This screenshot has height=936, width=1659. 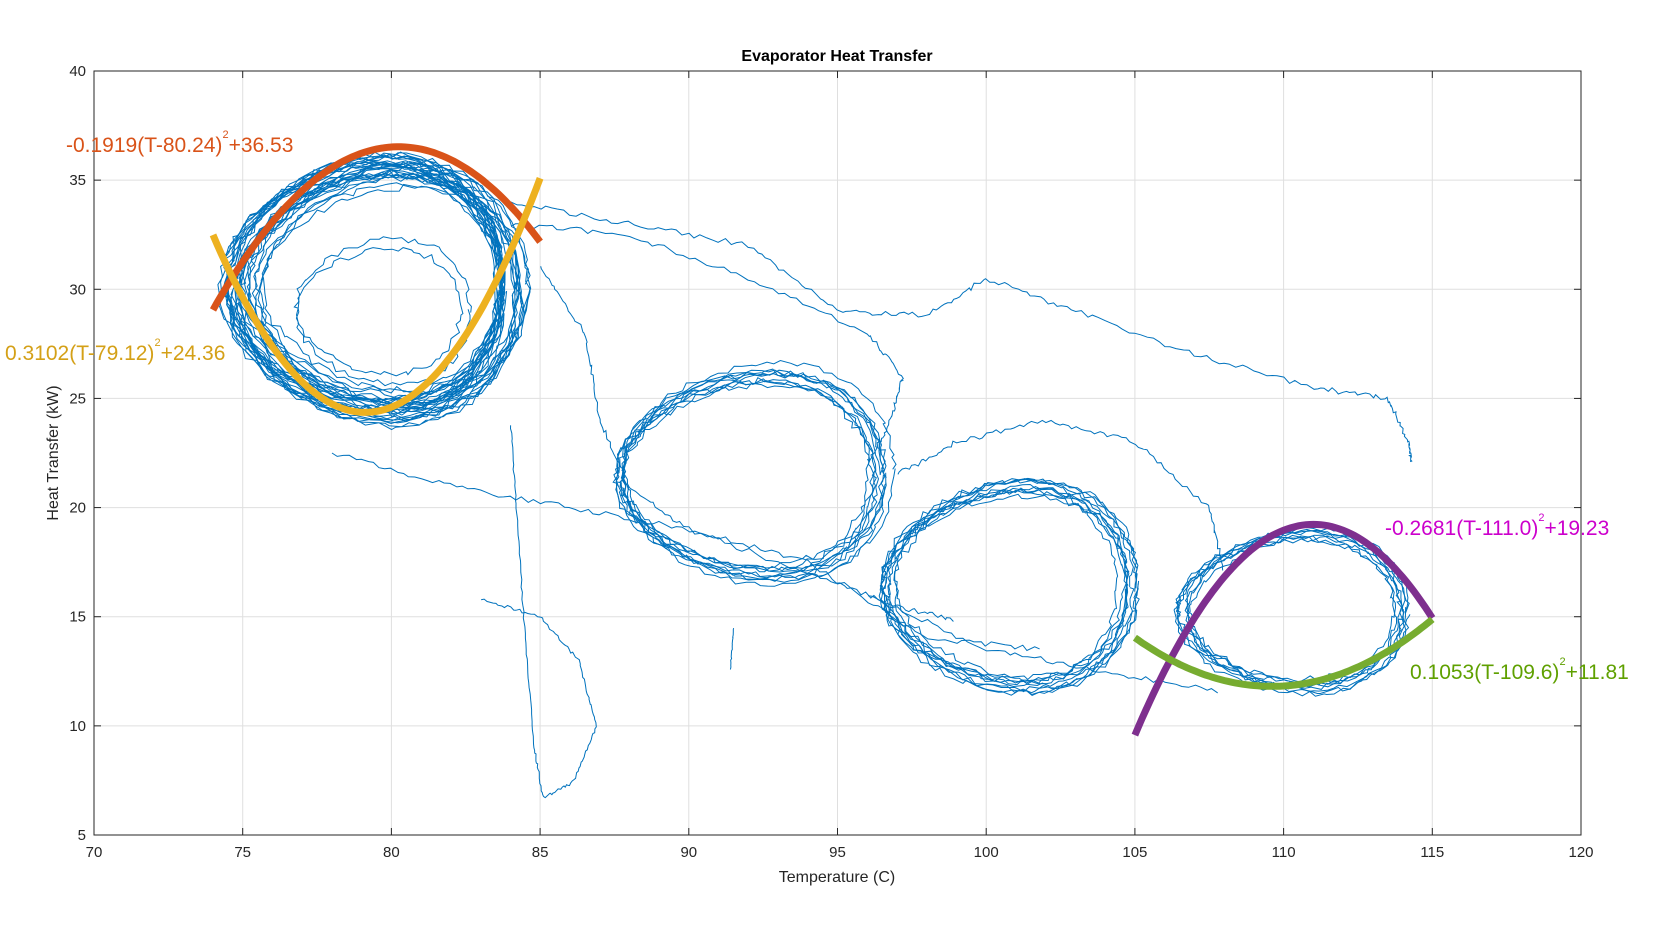 I want to click on y-tick-label: 25, so click(x=77, y=398).